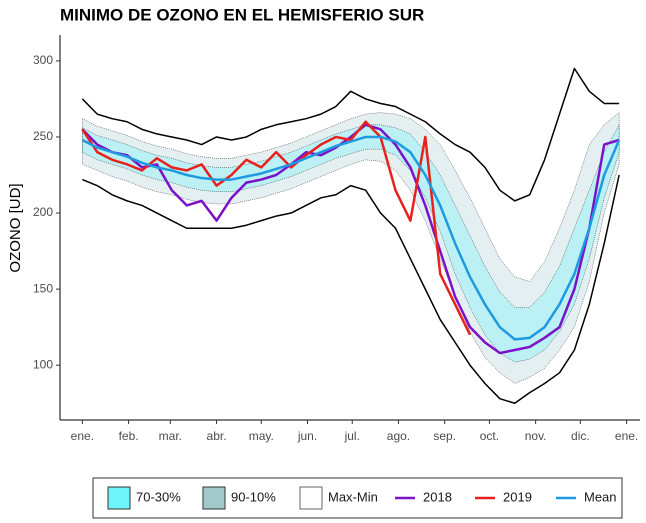  Describe the element at coordinates (600, 496) in the screenshot. I see `legend-label: Mean` at that location.